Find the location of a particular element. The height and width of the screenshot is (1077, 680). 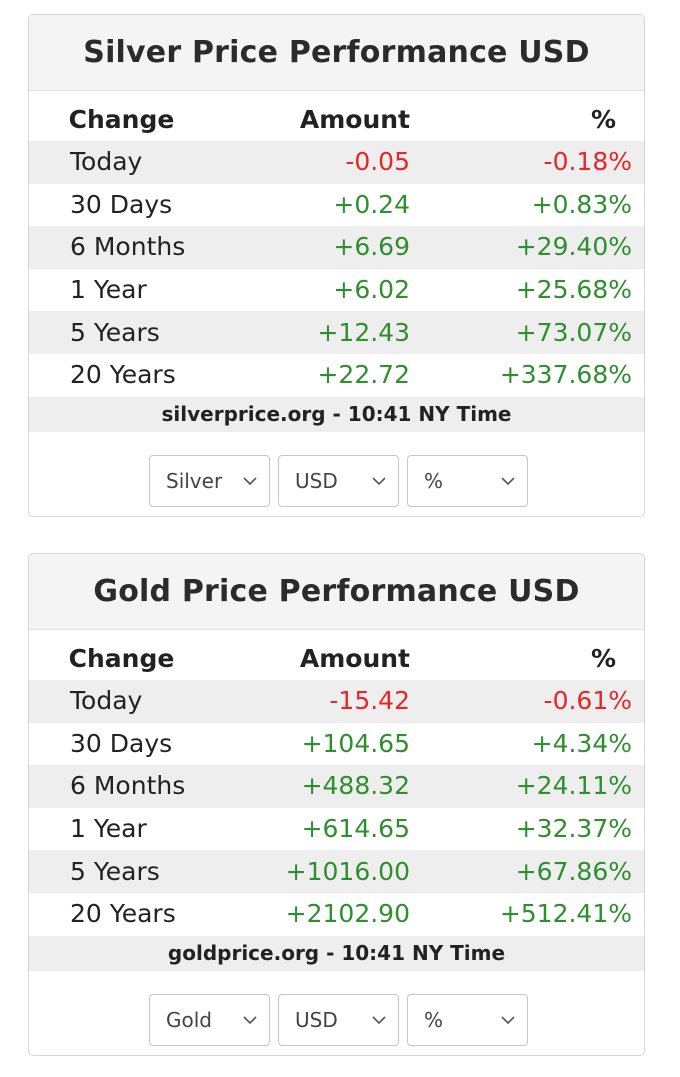

percent-value: +24.11% is located at coordinates (534, 786).